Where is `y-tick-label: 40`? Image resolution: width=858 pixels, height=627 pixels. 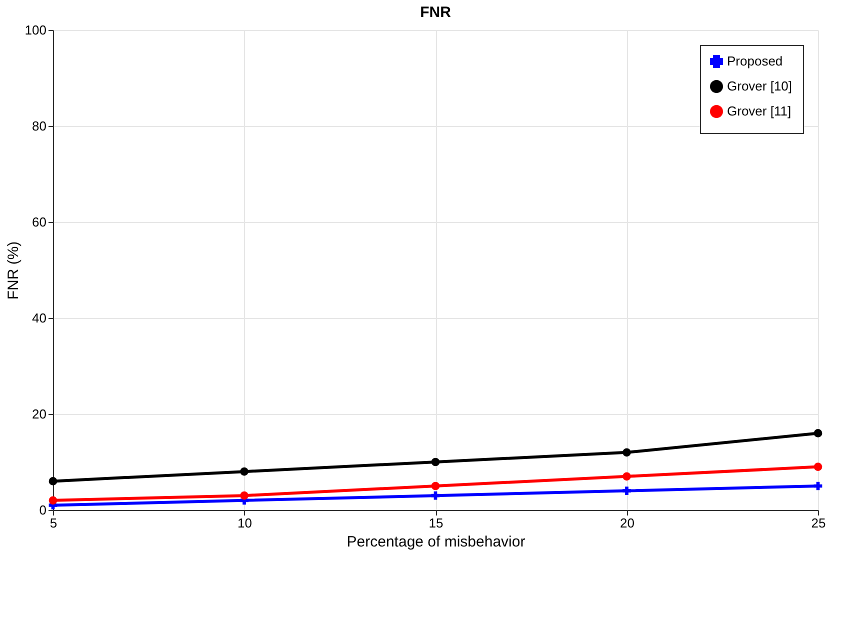
y-tick-label: 40 is located at coordinates (39, 318).